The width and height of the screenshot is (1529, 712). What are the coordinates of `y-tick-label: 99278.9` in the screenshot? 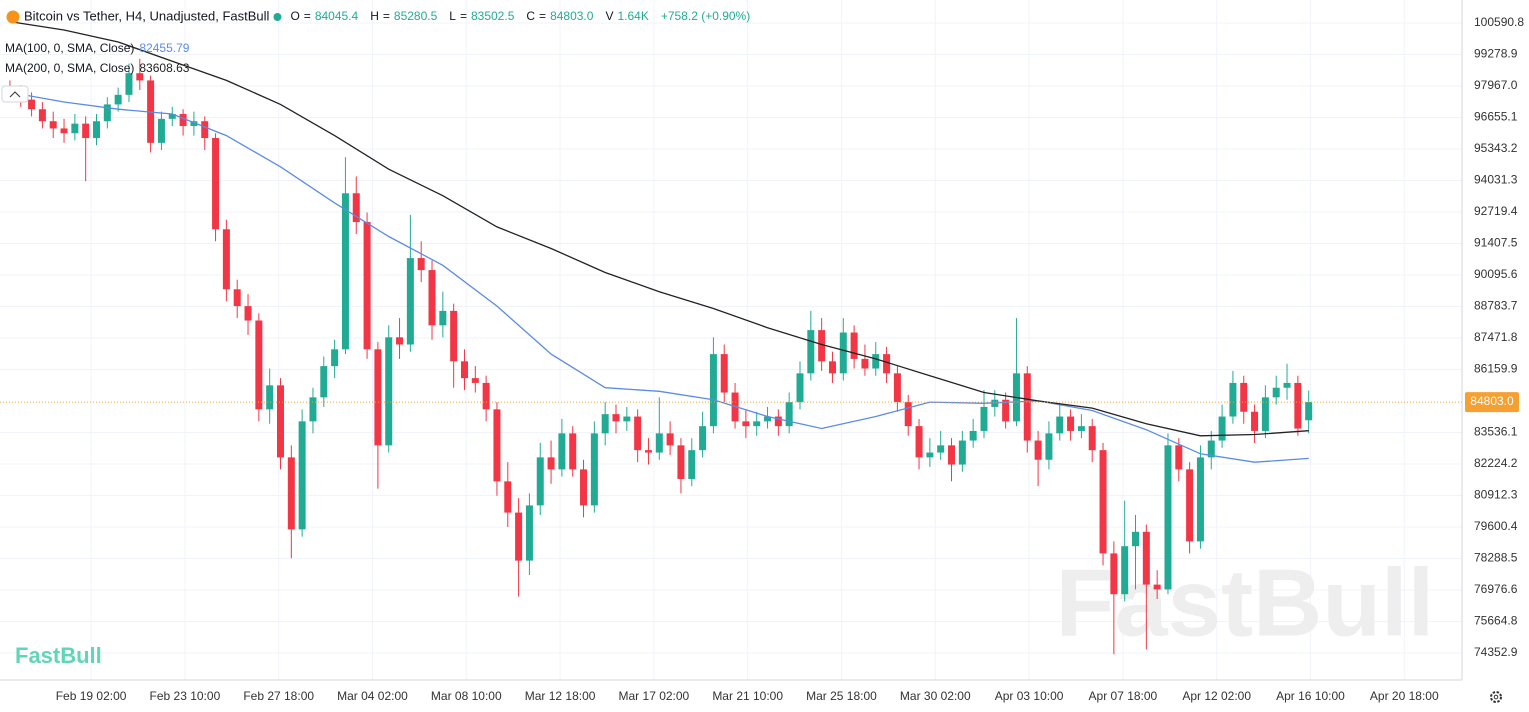 It's located at (1496, 54).